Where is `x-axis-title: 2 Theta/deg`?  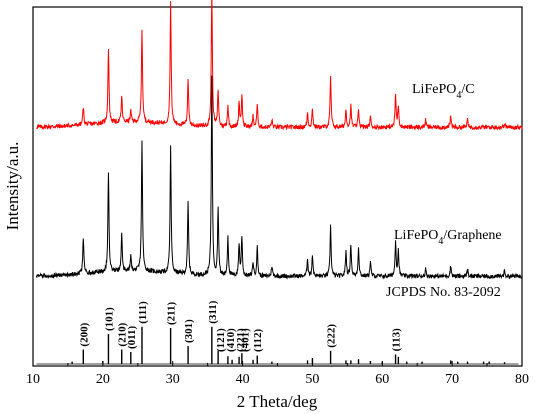 x-axis-title: 2 Theta/deg is located at coordinates (277, 401).